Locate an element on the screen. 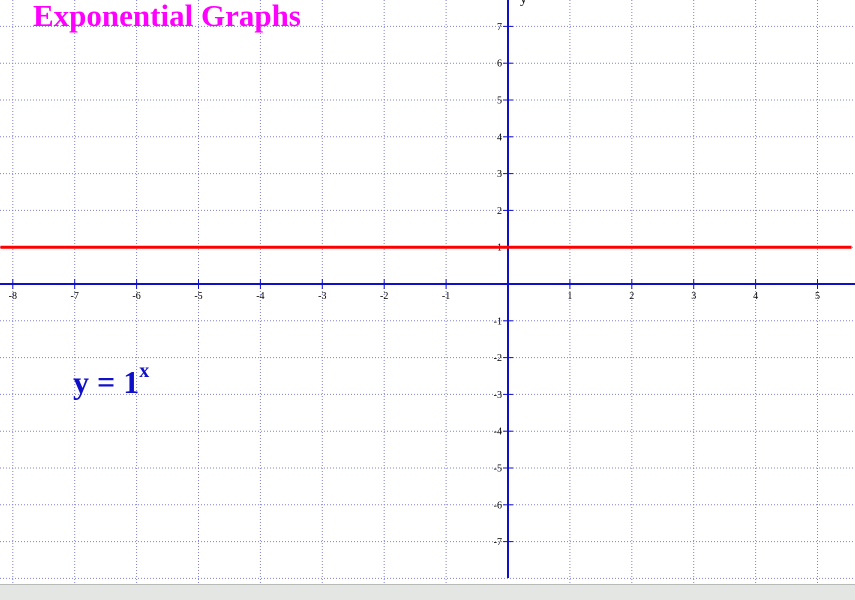  y-tick-label: 6 is located at coordinates (499, 64).